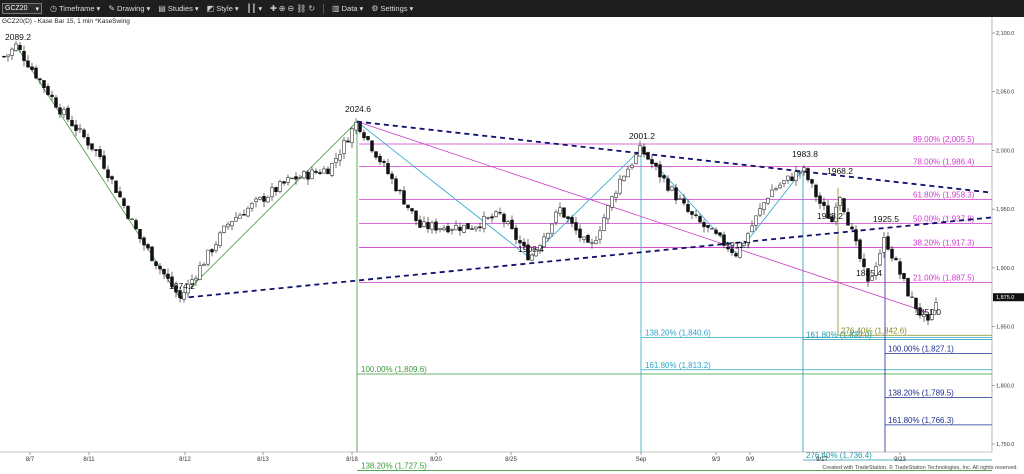 The image size is (1024, 474). I want to click on price-tick-label: 1,750.0, so click(1005, 445).